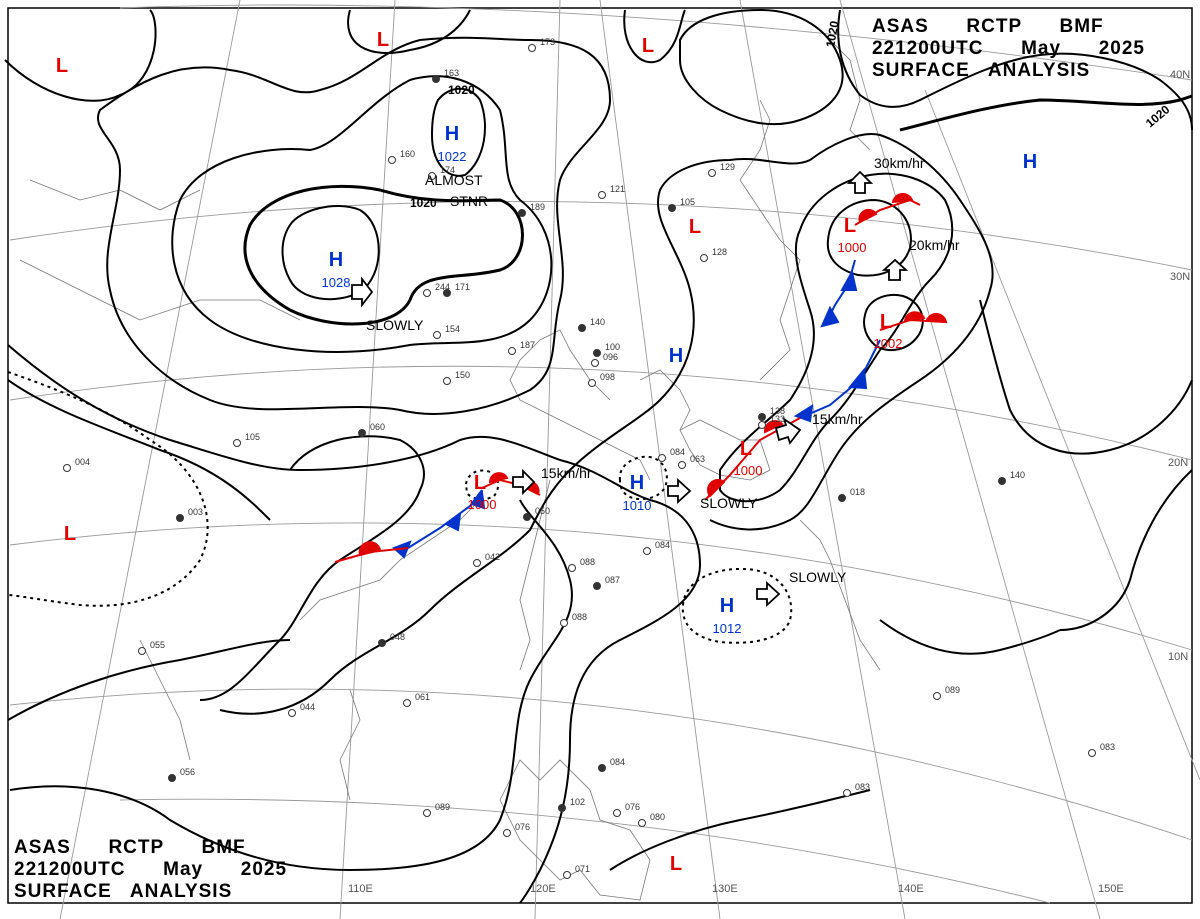 The width and height of the screenshot is (1200, 919). What do you see at coordinates (123, 891) in the screenshot?
I see `header-name-line: SURFACE ANALYSIS` at bounding box center [123, 891].